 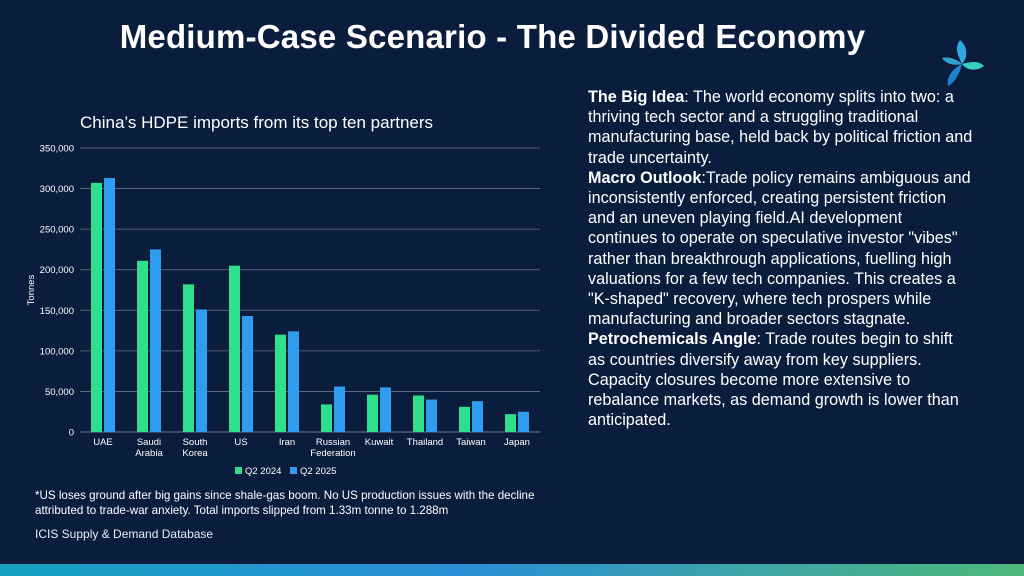 What do you see at coordinates (510, 423) in the screenshot?
I see `bar-q2-2024-japan` at bounding box center [510, 423].